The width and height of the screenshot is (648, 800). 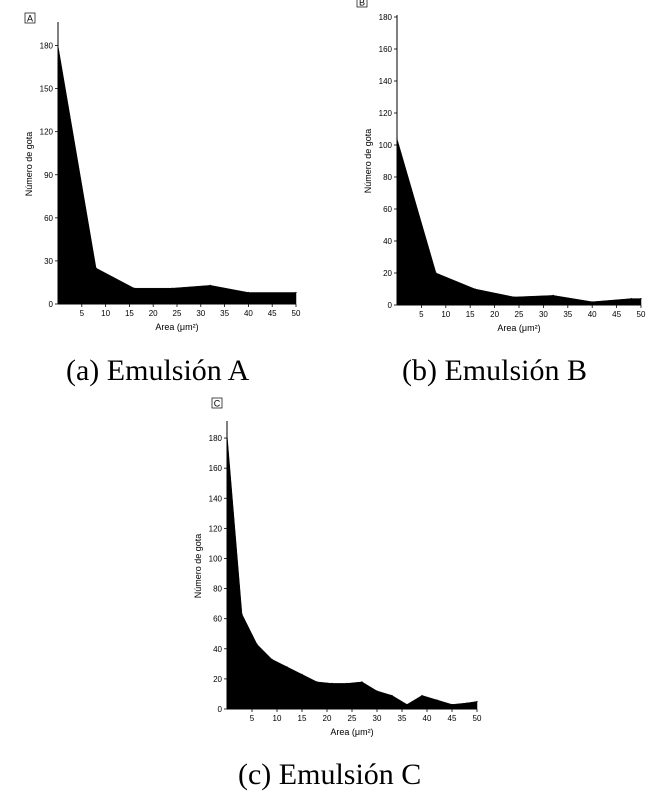 What do you see at coordinates (158, 370) in the screenshot?
I see `caption-a: (a) Emulsión A` at bounding box center [158, 370].